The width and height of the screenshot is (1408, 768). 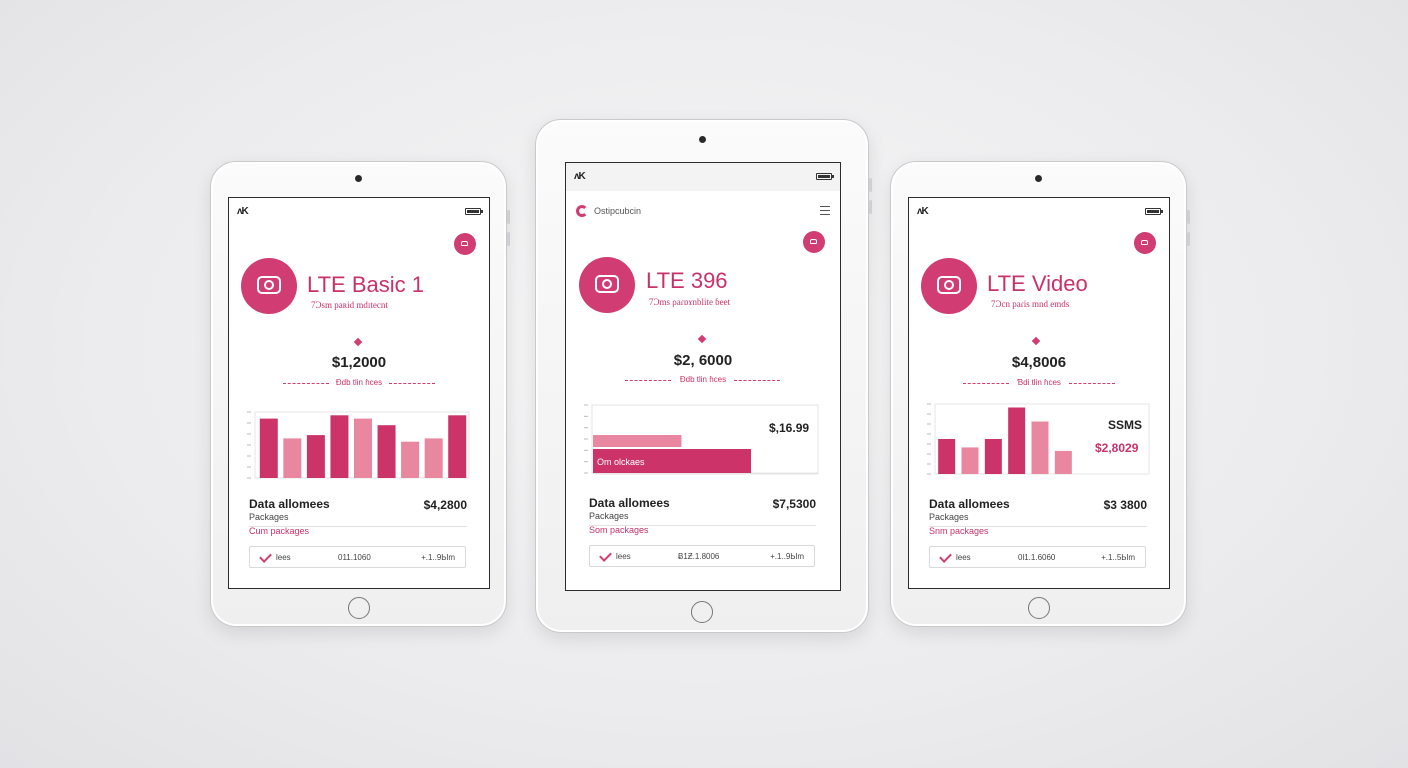 I want to click on usage-footer: Ɩees 0Ɩ1.1.6060 +.1..5Ьlm, so click(x=1037, y=557).